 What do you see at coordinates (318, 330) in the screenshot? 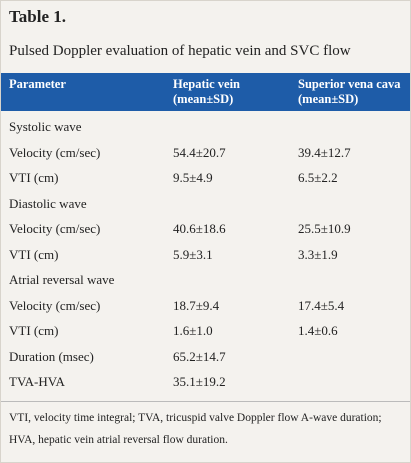
I see `cell-value: 1.4±0.6` at bounding box center [318, 330].